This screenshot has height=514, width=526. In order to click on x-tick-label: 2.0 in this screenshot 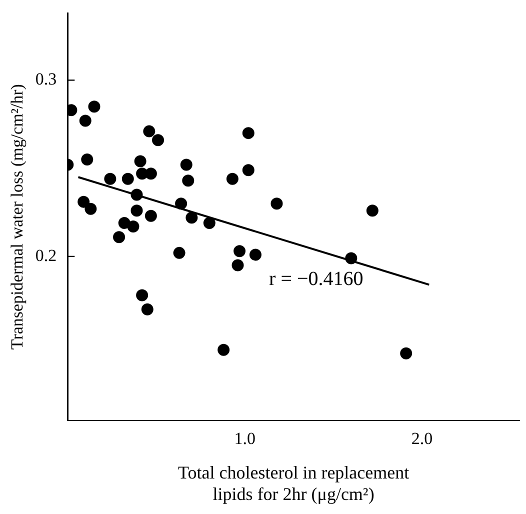, I will do `click(422, 438)`.